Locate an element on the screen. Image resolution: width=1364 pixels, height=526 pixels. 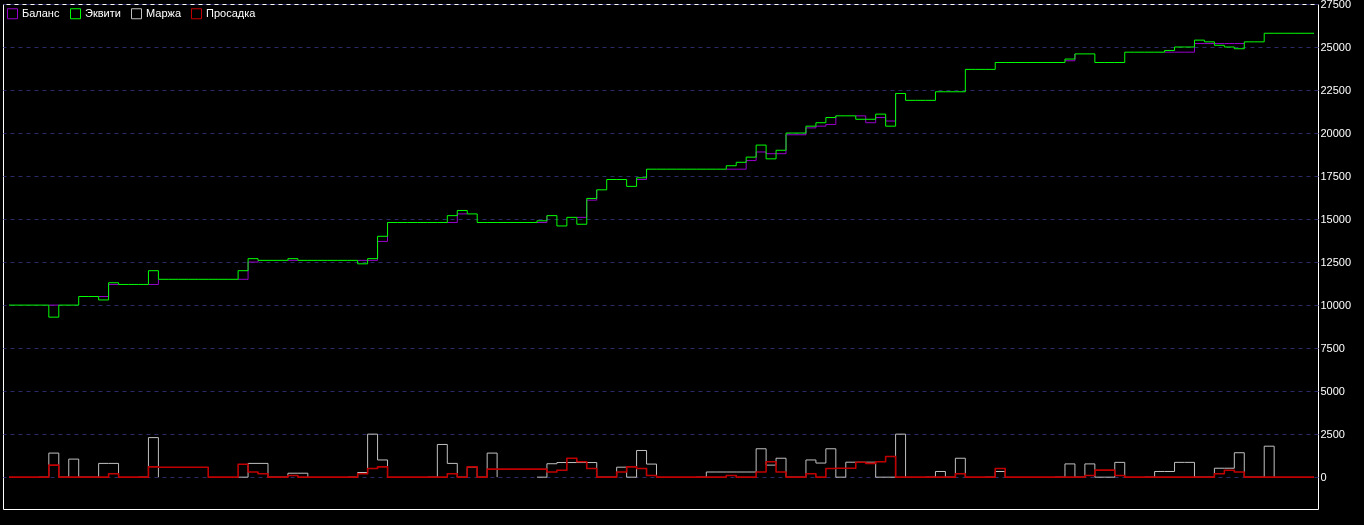
y-tick-label: 20000 is located at coordinates (1336, 132).